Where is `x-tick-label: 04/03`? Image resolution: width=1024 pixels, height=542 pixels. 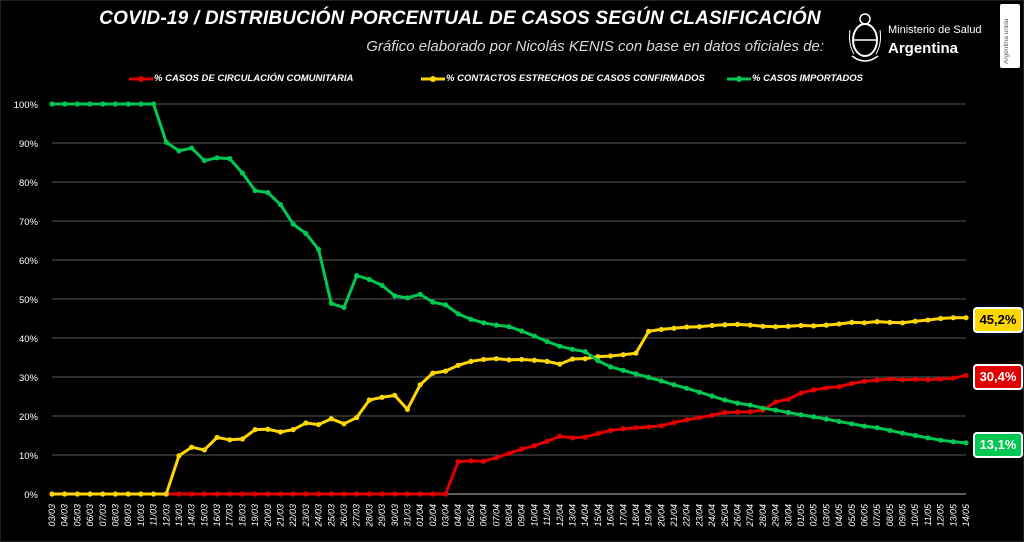
x-tick-label: 04/03 is located at coordinates (65, 515).